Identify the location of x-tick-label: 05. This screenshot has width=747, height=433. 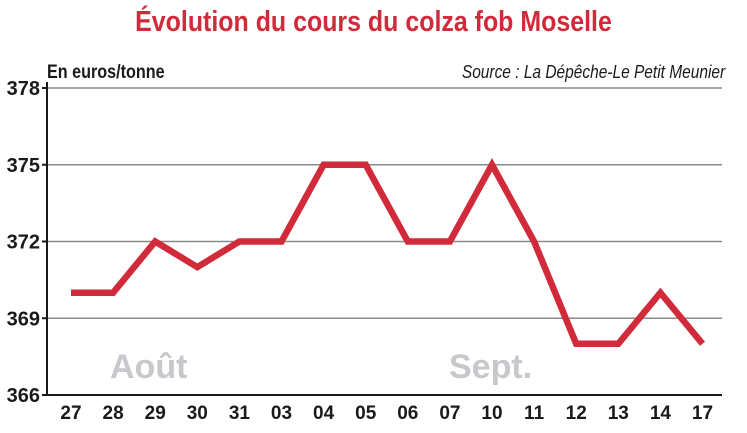
(366, 413).